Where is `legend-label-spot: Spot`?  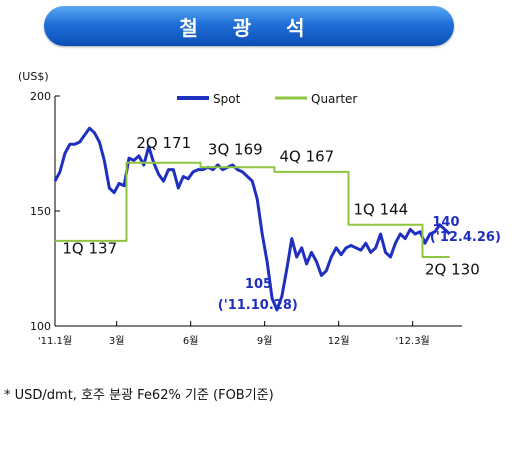 legend-label-spot: Spot is located at coordinates (227, 99).